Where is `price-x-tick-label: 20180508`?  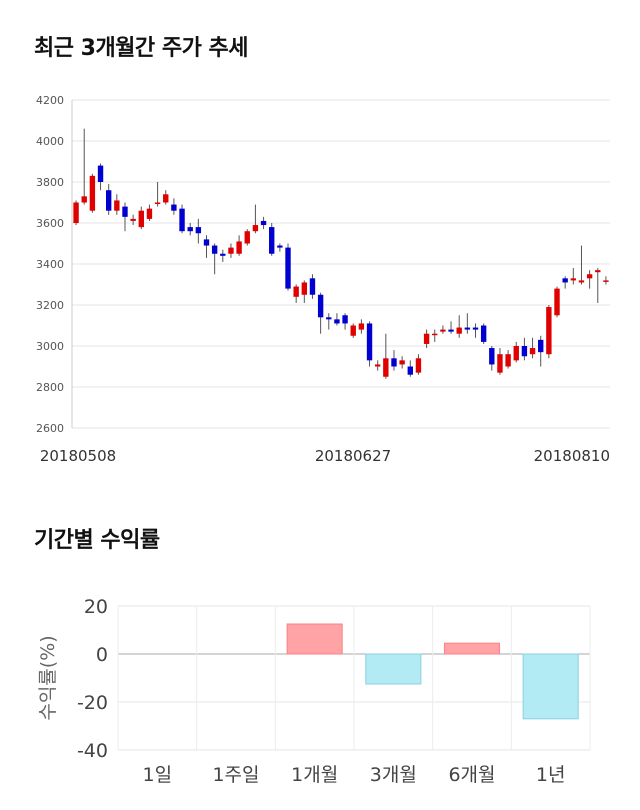 price-x-tick-label: 20180508 is located at coordinates (78, 456).